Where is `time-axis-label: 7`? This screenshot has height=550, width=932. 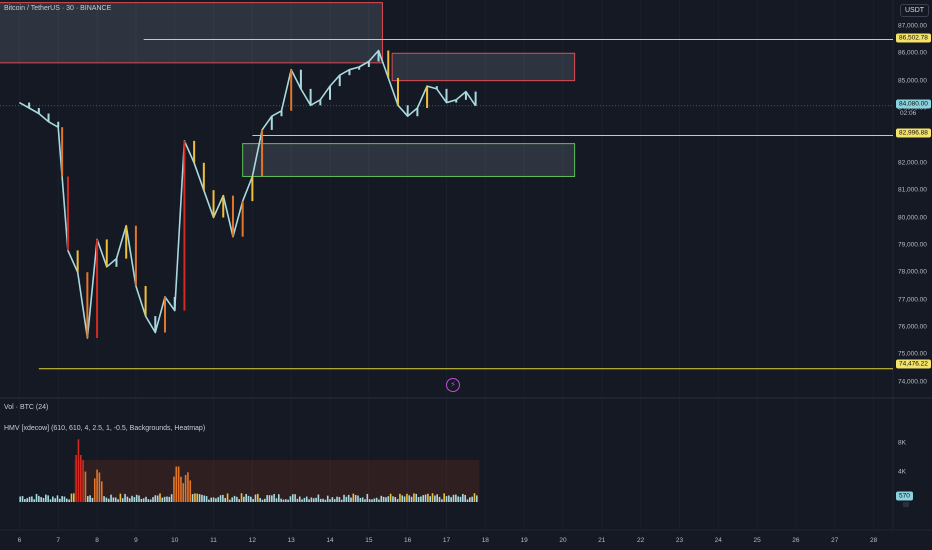 time-axis-label: 7 is located at coordinates (58, 540).